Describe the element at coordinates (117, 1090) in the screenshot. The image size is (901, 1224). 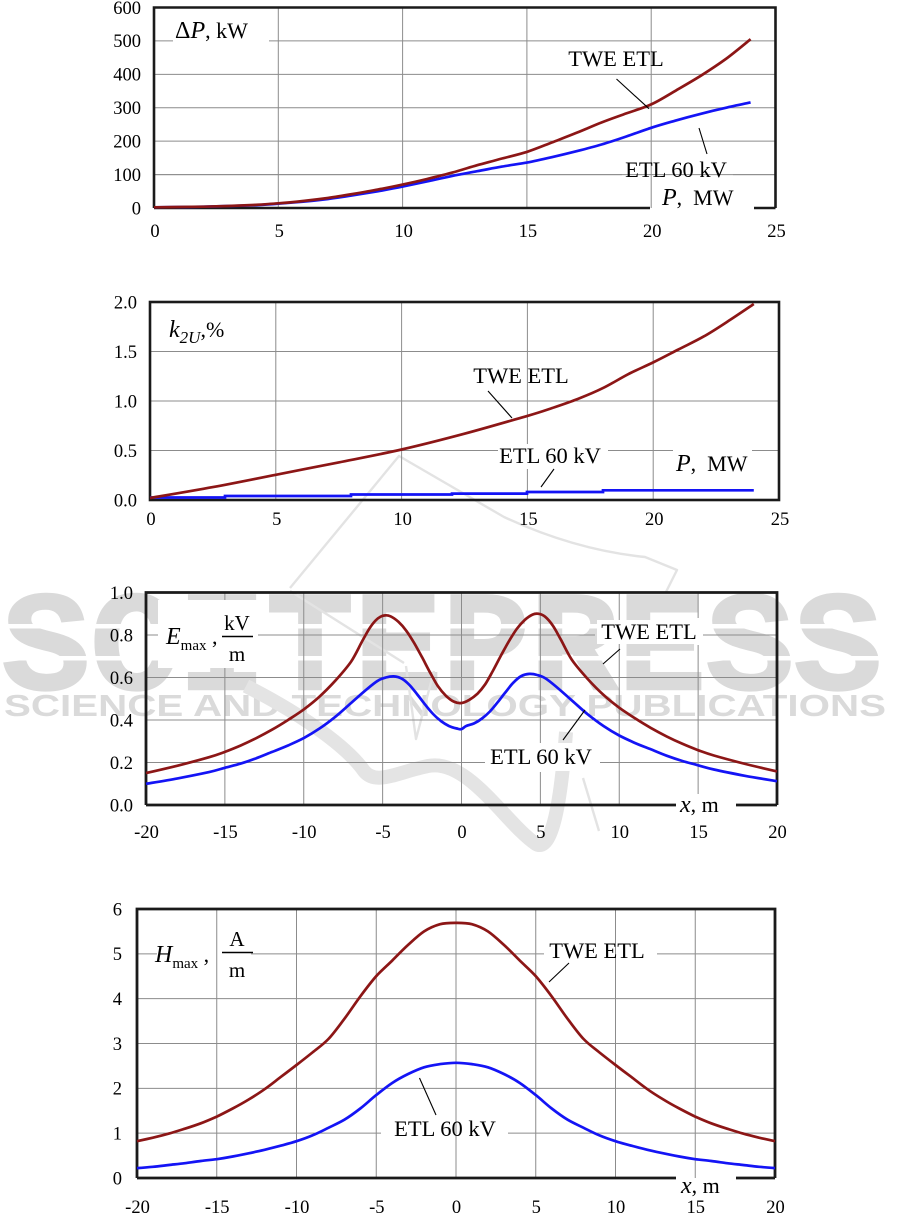
I see `svg-text: 2` at that location.